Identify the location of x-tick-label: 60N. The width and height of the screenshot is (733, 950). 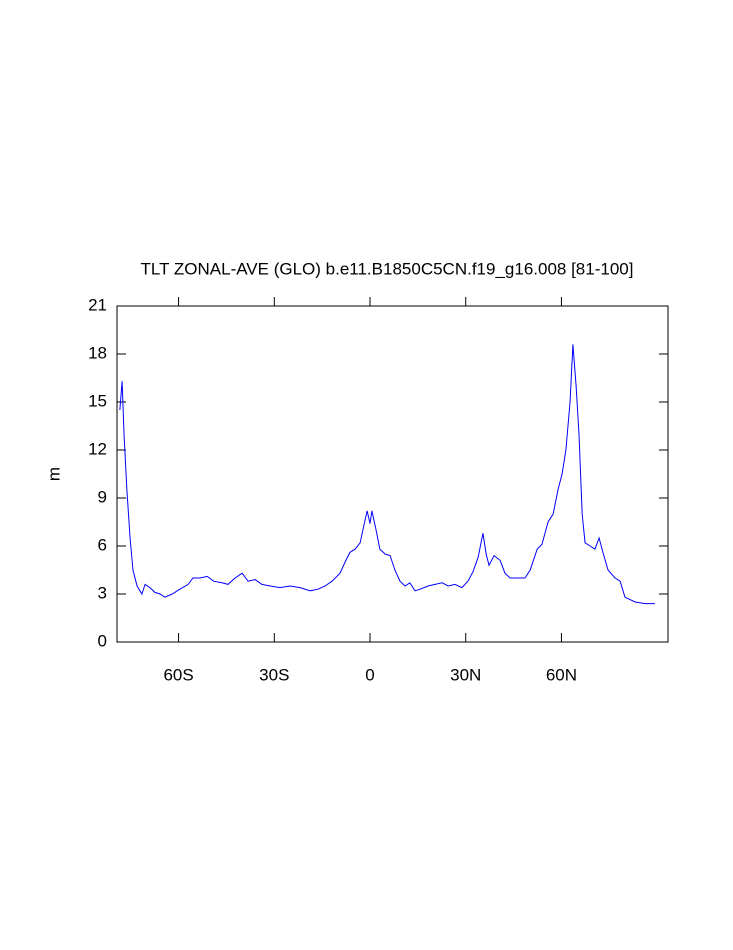
(561, 674).